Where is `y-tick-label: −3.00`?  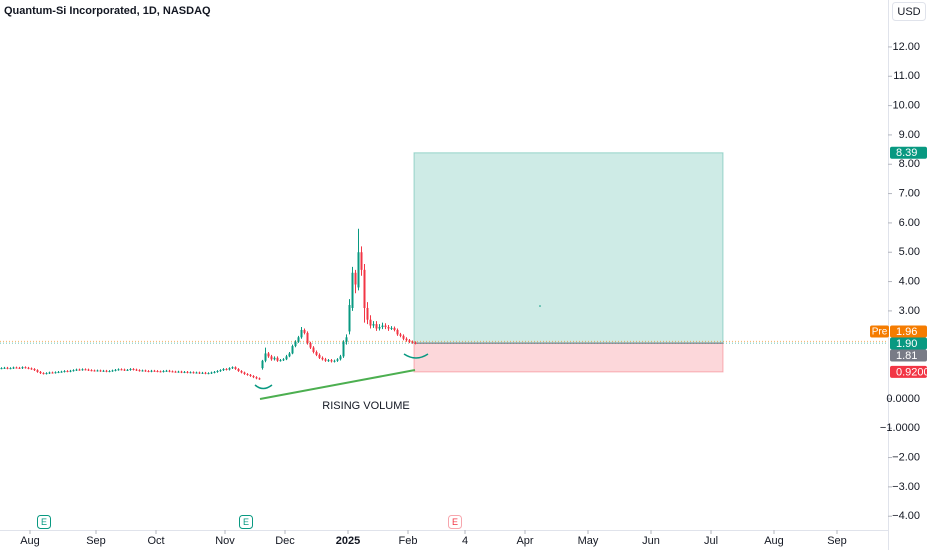
y-tick-label: −3.00 is located at coordinates (906, 487).